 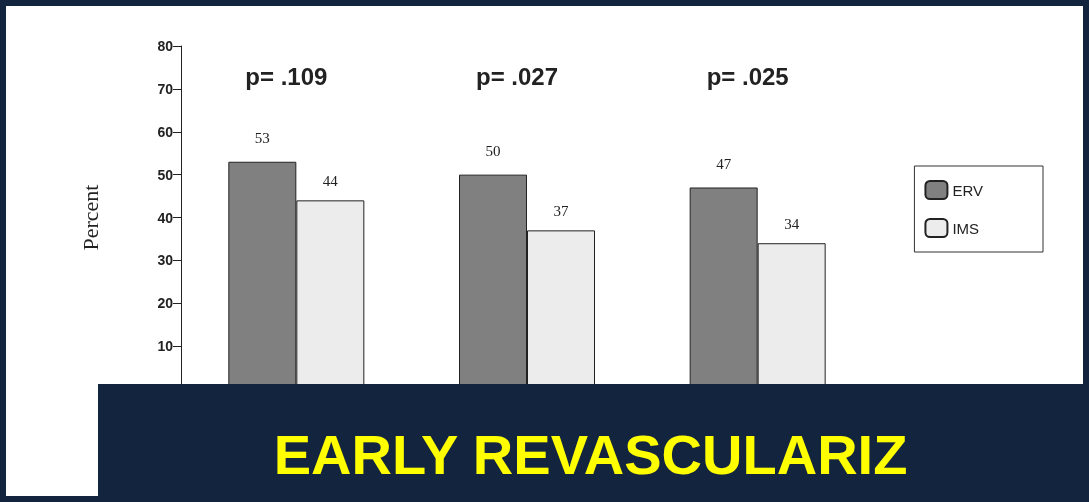 I want to click on y-axis-title: Percent, so click(x=90, y=217).